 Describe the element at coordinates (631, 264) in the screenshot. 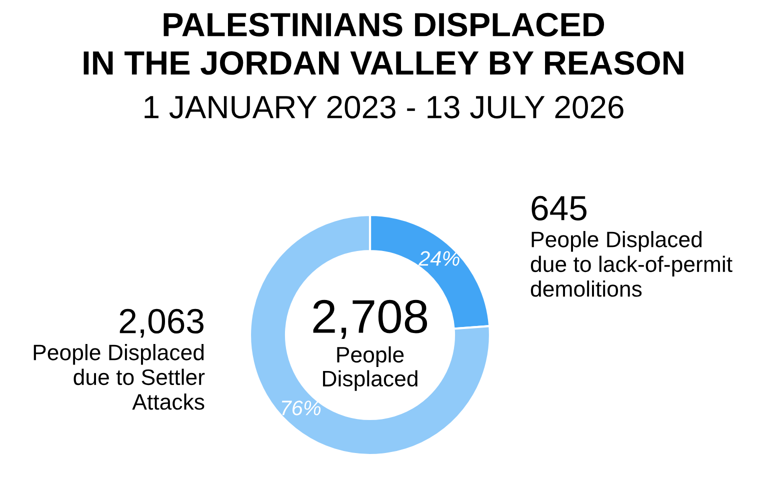

I see `slice-label: People Displaced due to lack-of-permit demolitions` at that location.